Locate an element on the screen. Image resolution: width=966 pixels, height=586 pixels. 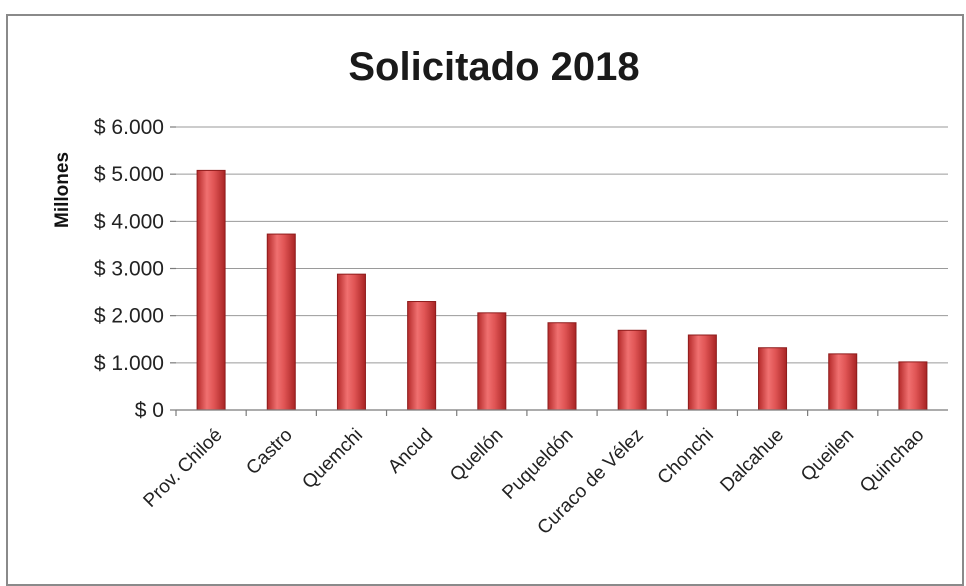
y-tick-label: $ 1.000 is located at coordinates (129, 363).